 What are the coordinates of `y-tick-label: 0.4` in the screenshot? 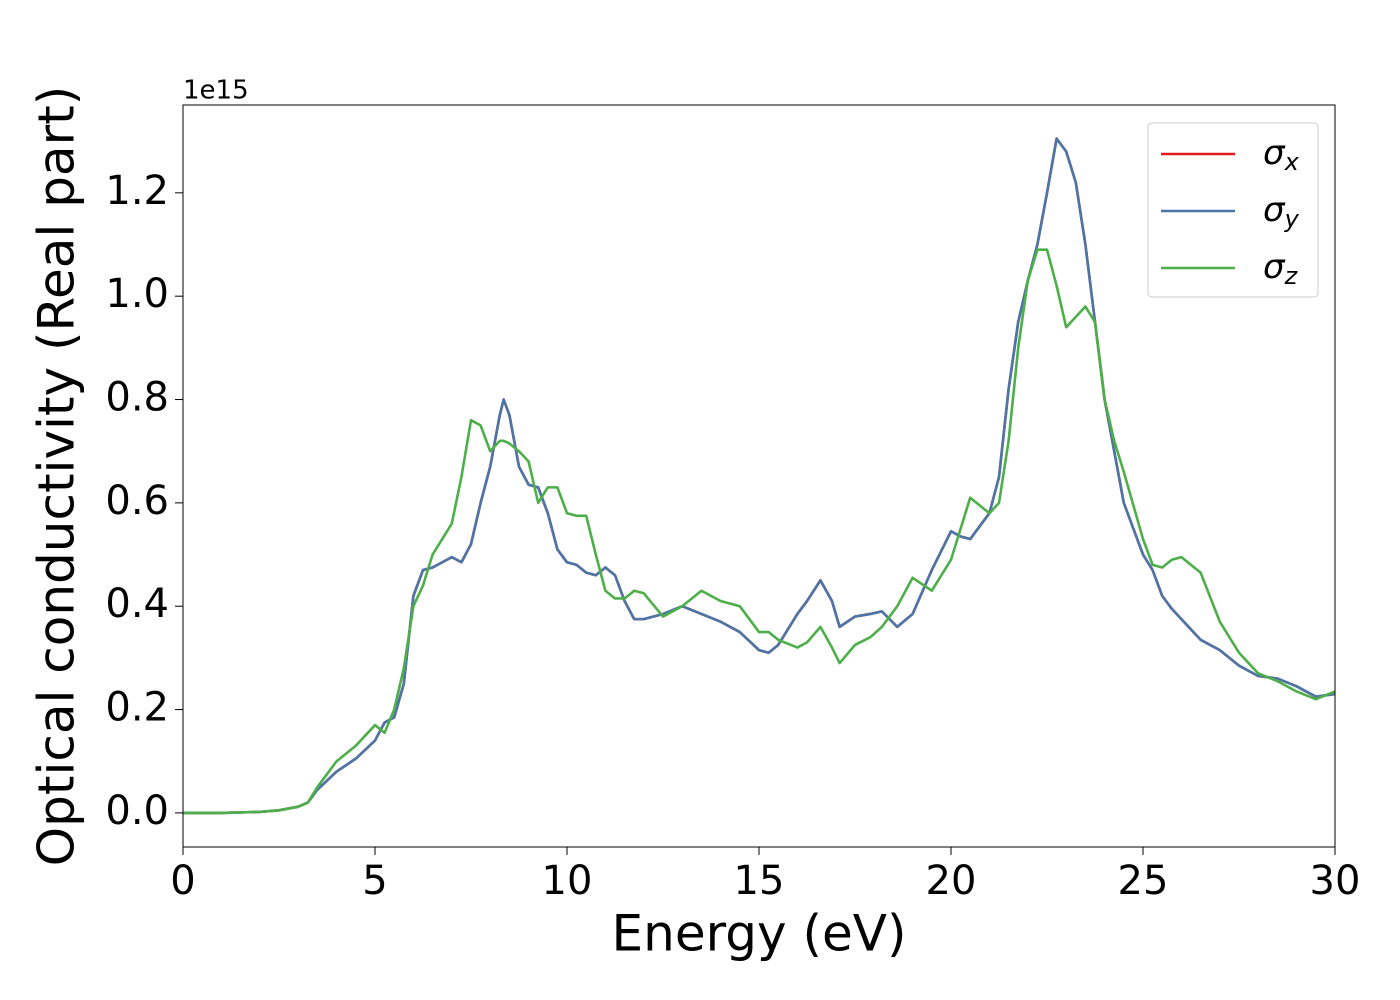 It's located at (137, 604).